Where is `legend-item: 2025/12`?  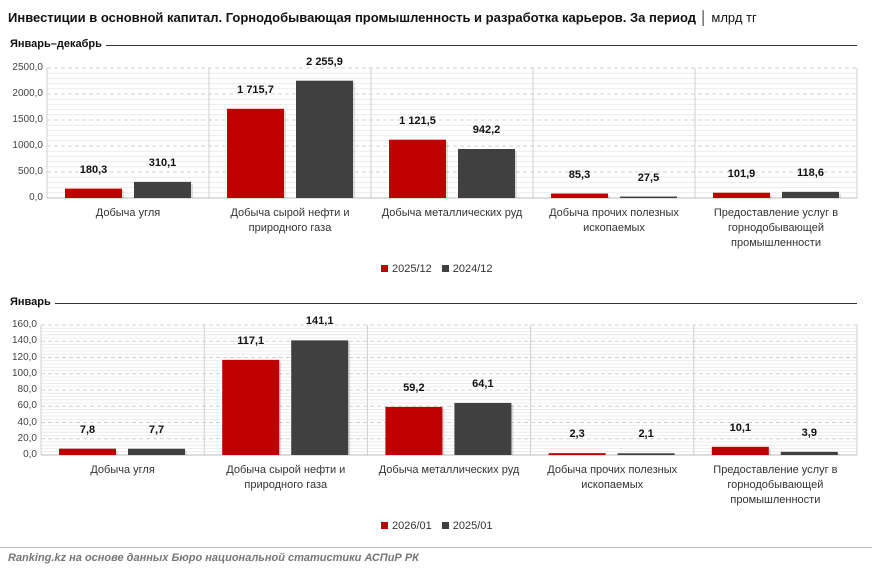 legend-item: 2025/12 is located at coordinates (406, 269).